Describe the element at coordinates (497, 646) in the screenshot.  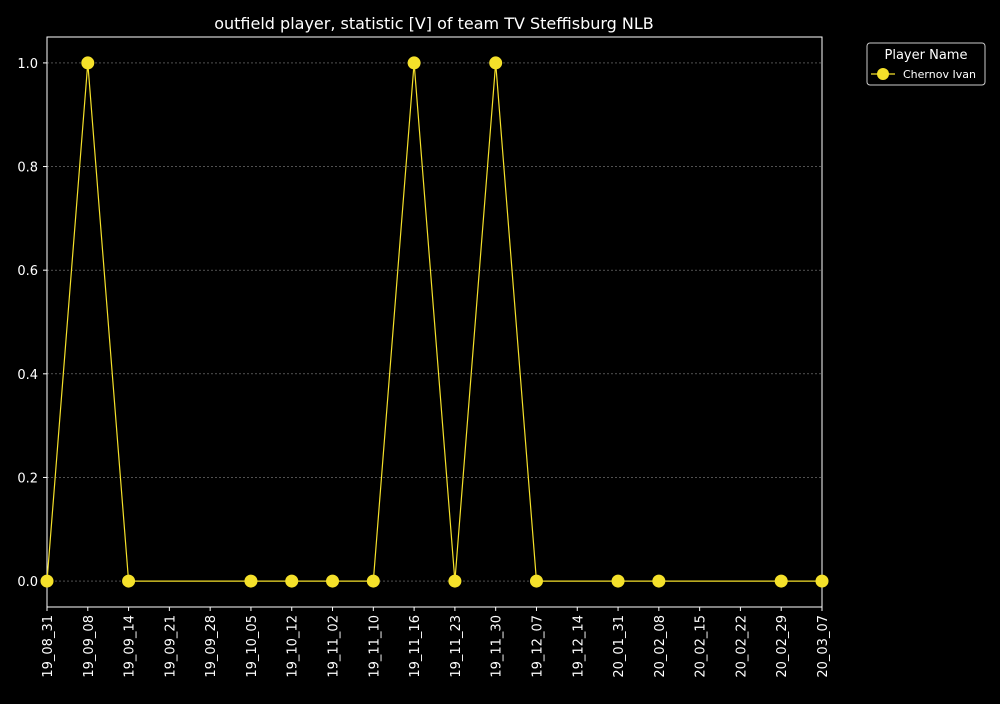
I see `x-tick-label: 19_11_30` at that location.